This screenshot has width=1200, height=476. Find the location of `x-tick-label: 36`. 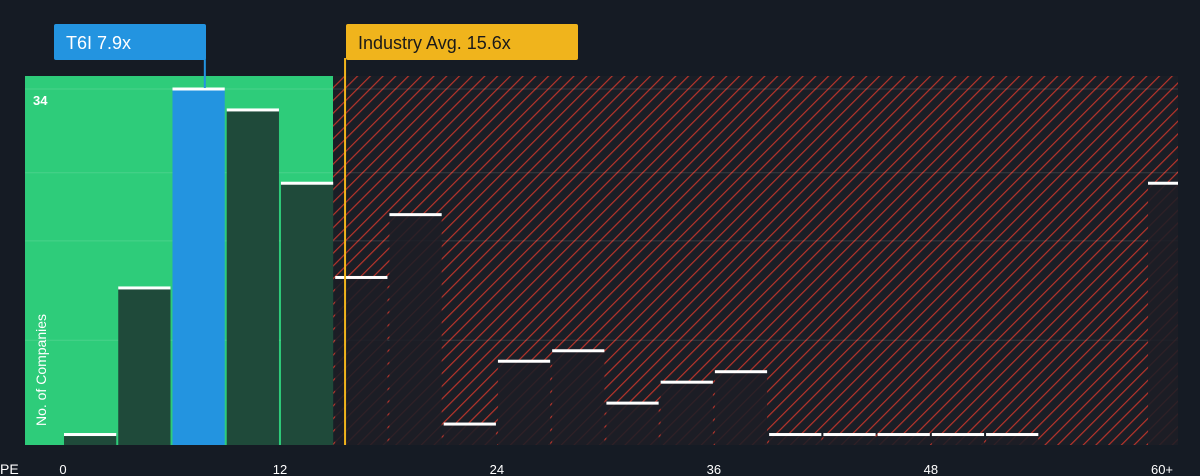

x-tick-label: 36 is located at coordinates (714, 469).